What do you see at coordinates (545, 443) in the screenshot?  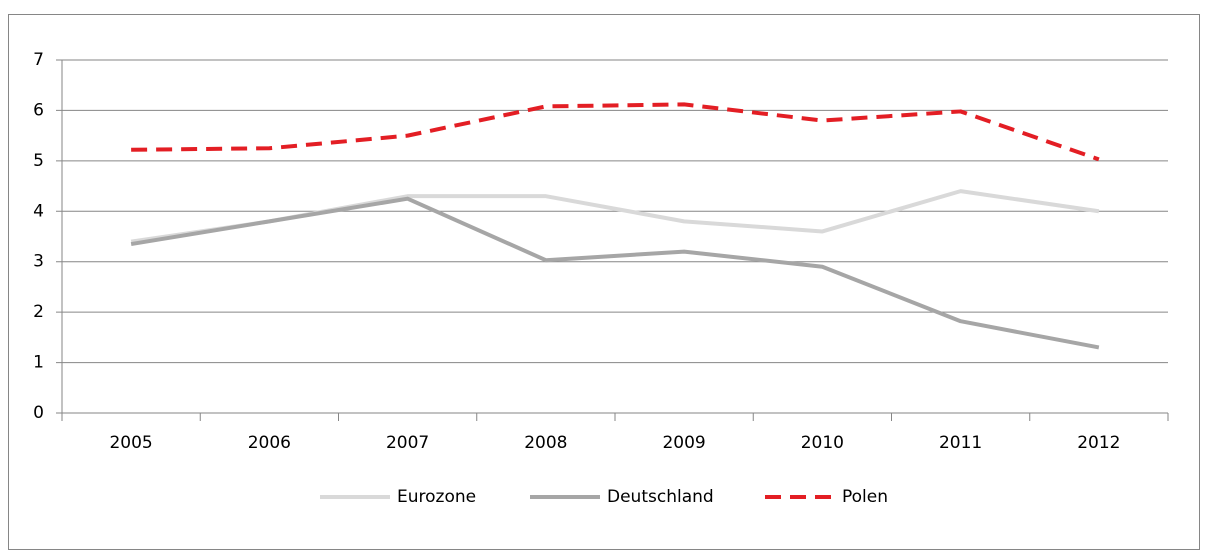 I see `x-tick-label: 2008` at bounding box center [545, 443].